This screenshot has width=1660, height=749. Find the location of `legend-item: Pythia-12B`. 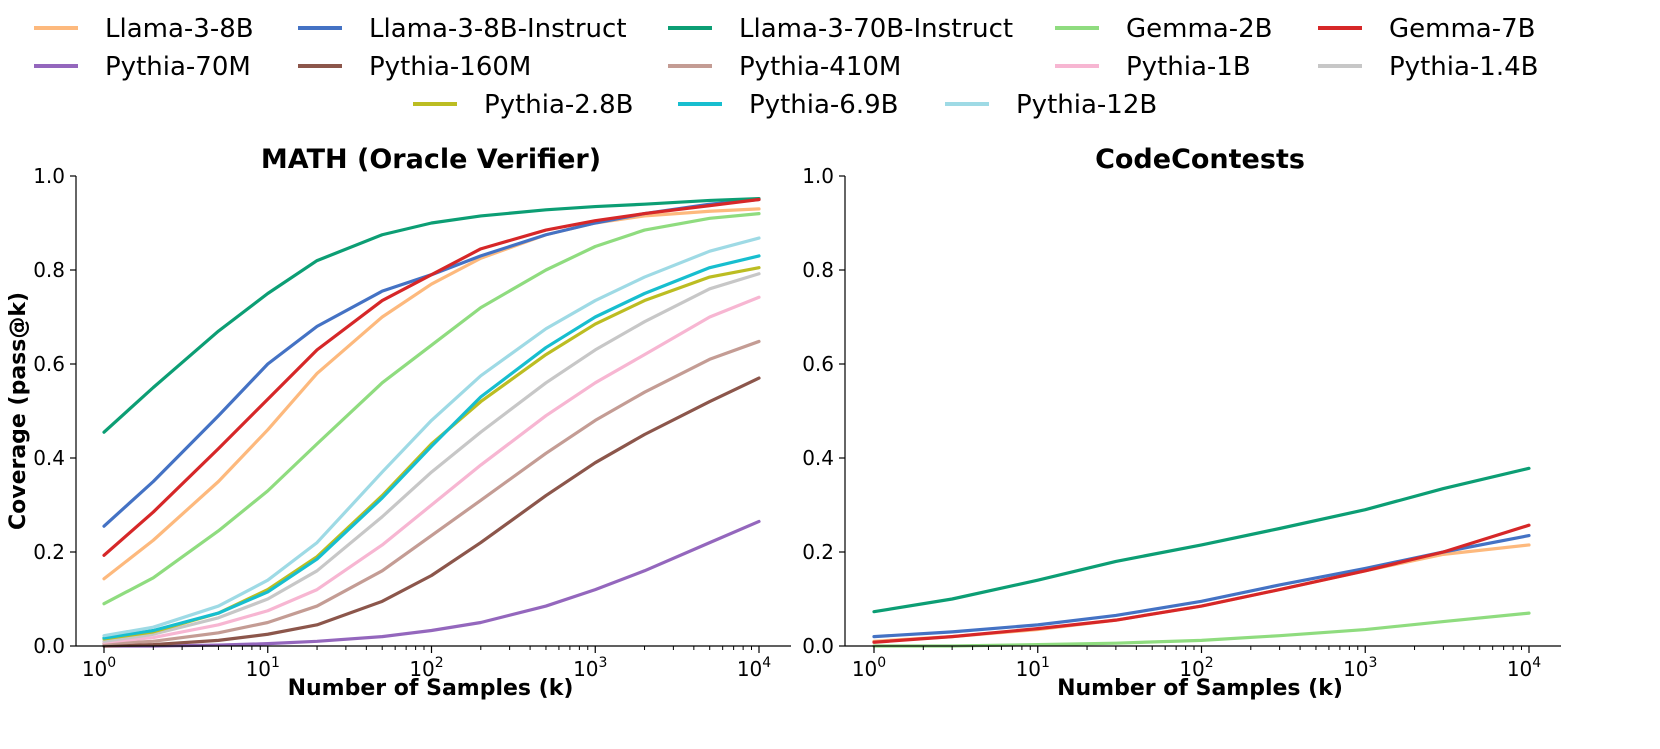

legend-item: Pythia-12B is located at coordinates (1051, 105).